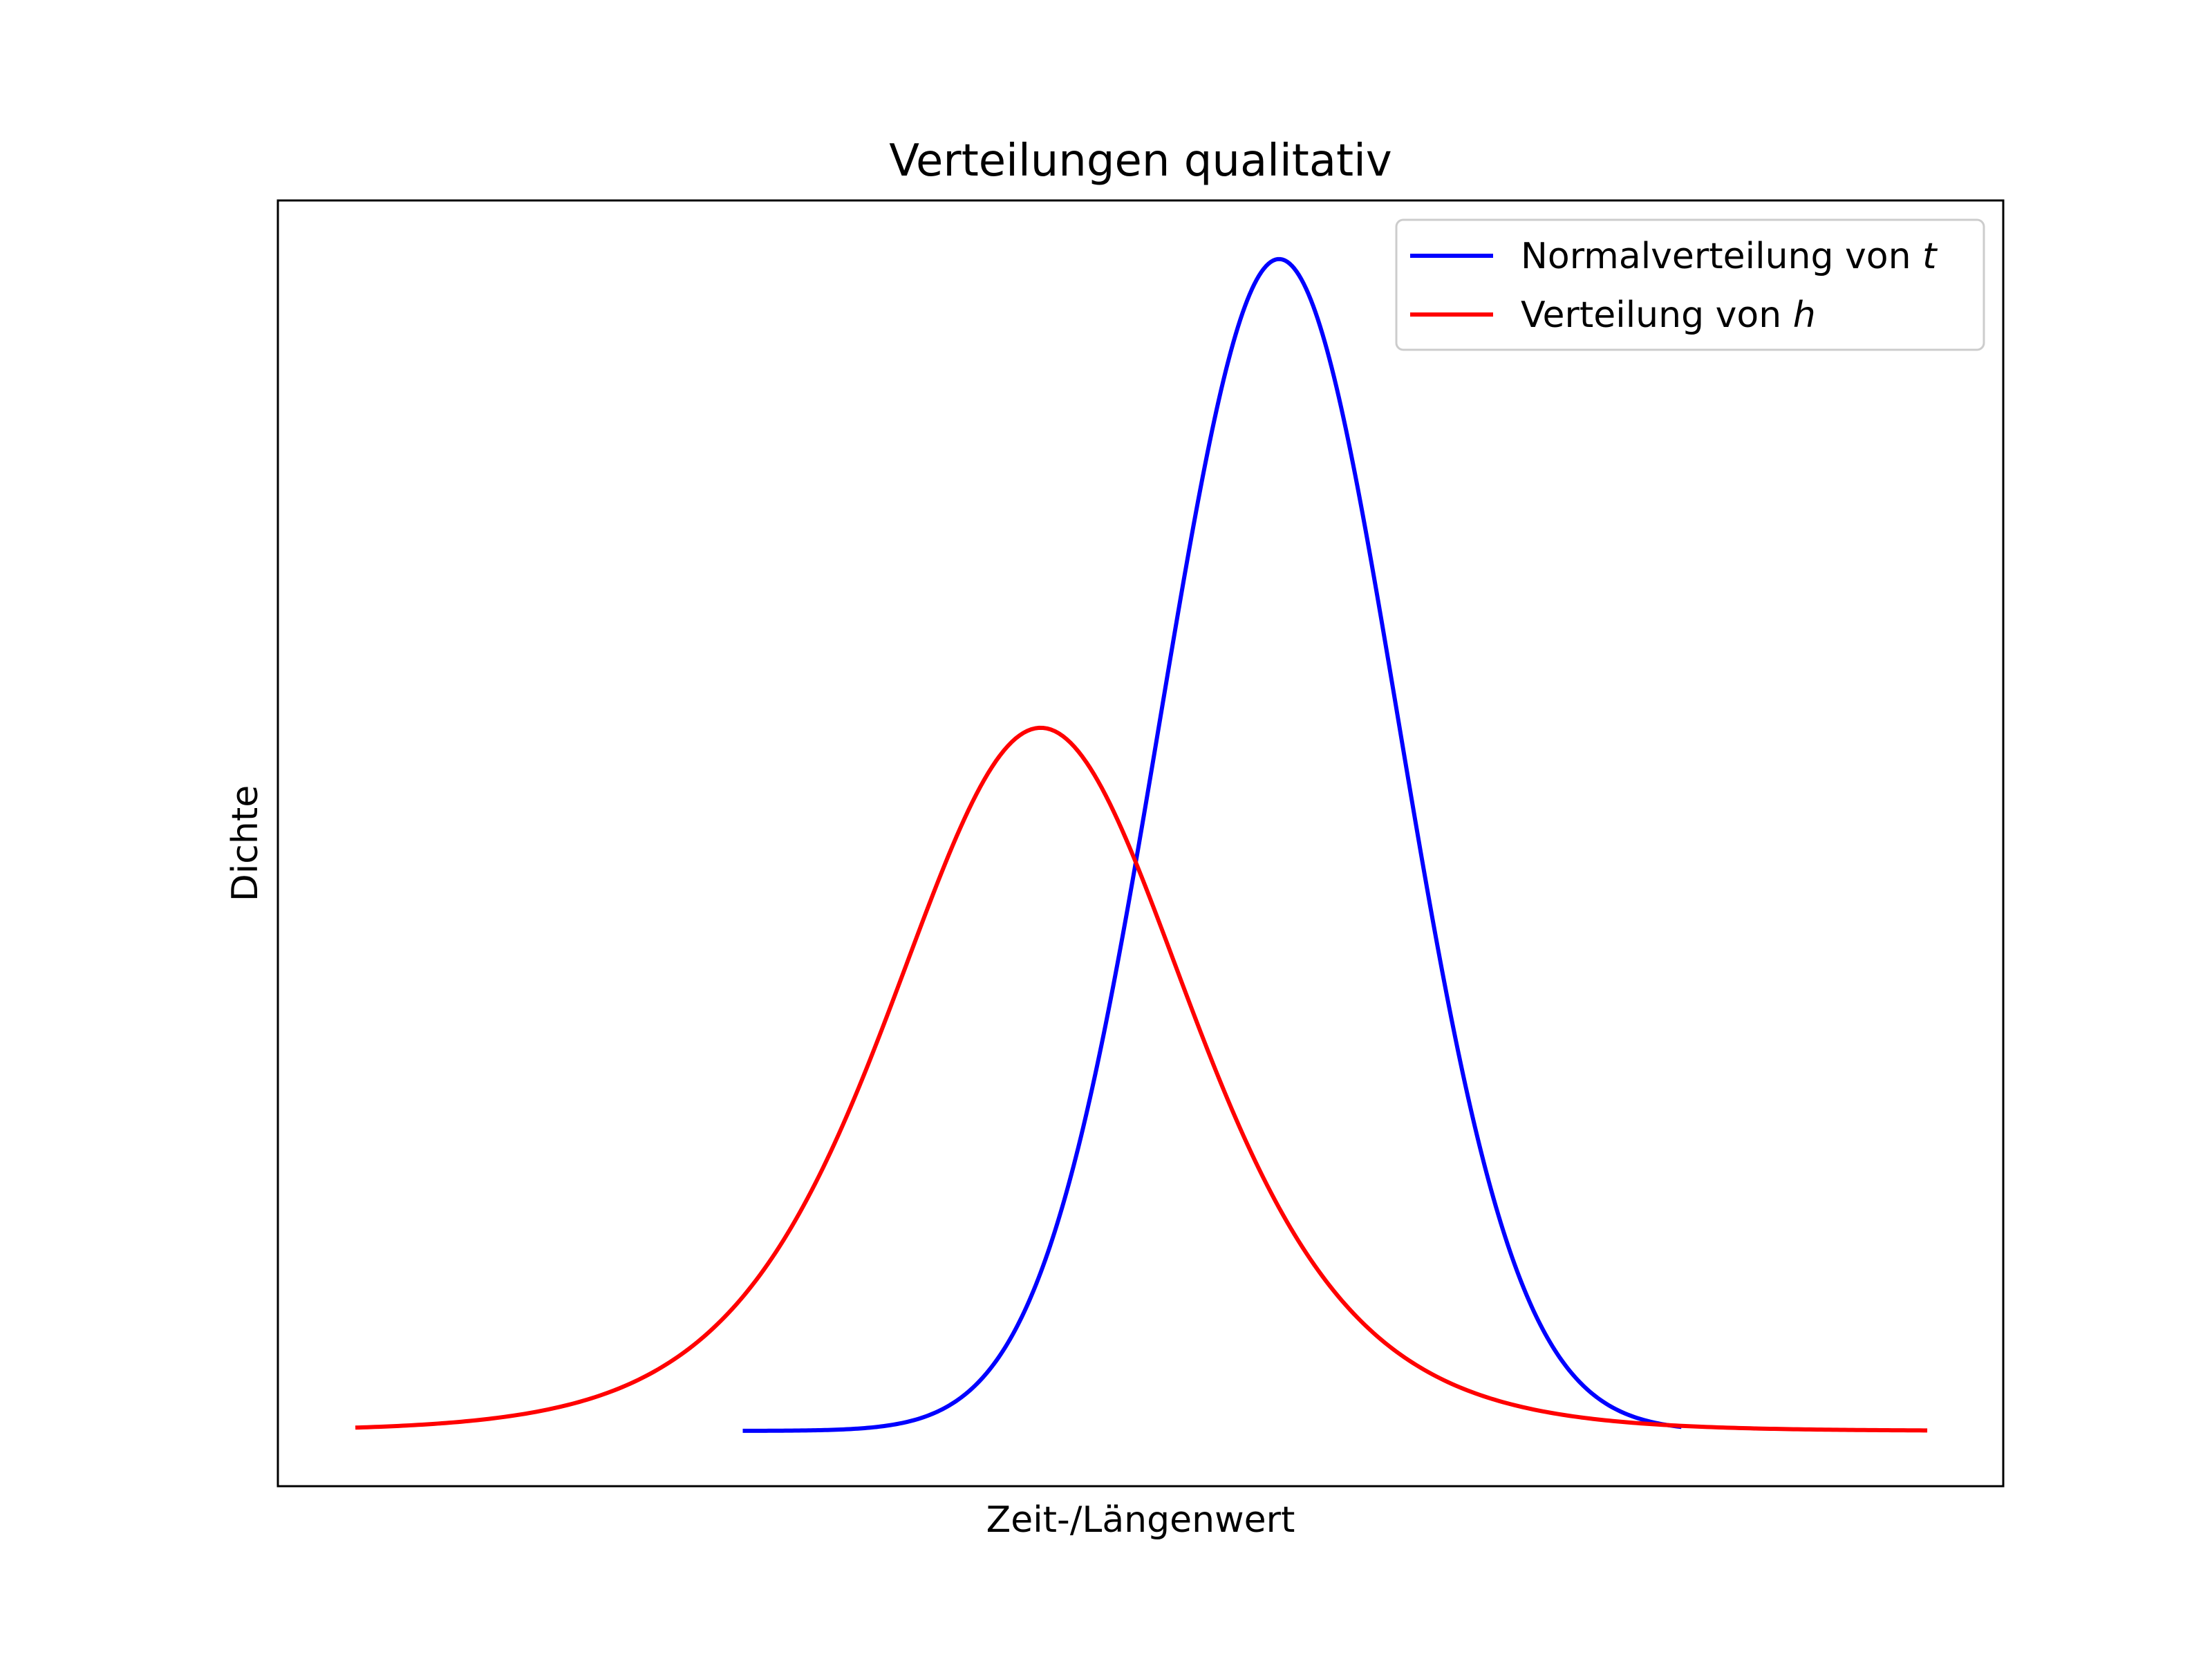 The width and height of the screenshot is (2212, 1659). Describe the element at coordinates (1140, 161) in the screenshot. I see `chart-title: Verteilungen qualitativ` at that location.